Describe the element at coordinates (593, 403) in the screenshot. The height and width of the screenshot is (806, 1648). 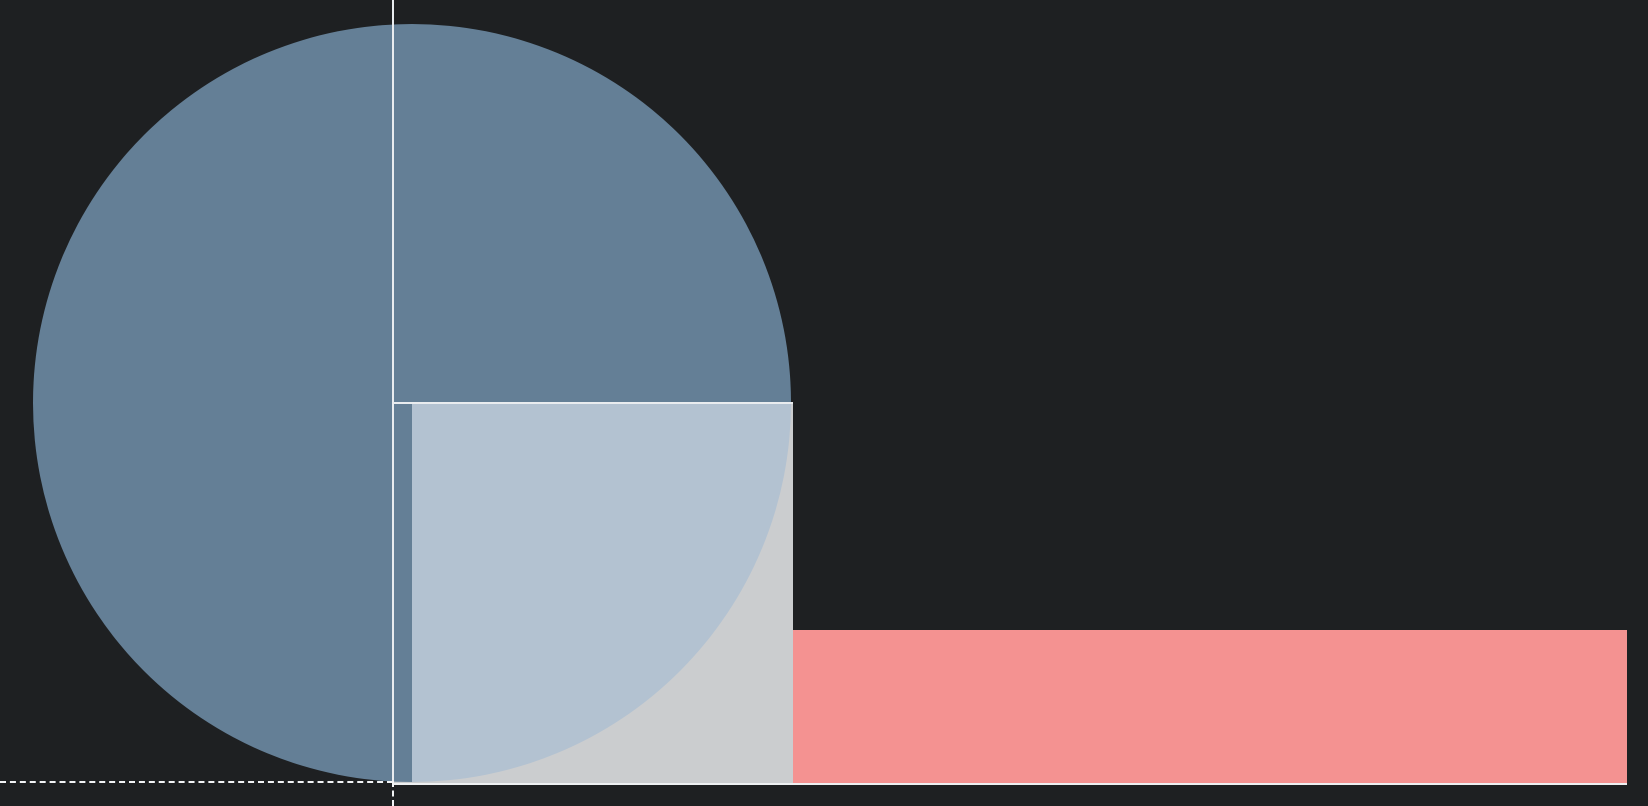
I see `horizontal-divider-line` at that location.